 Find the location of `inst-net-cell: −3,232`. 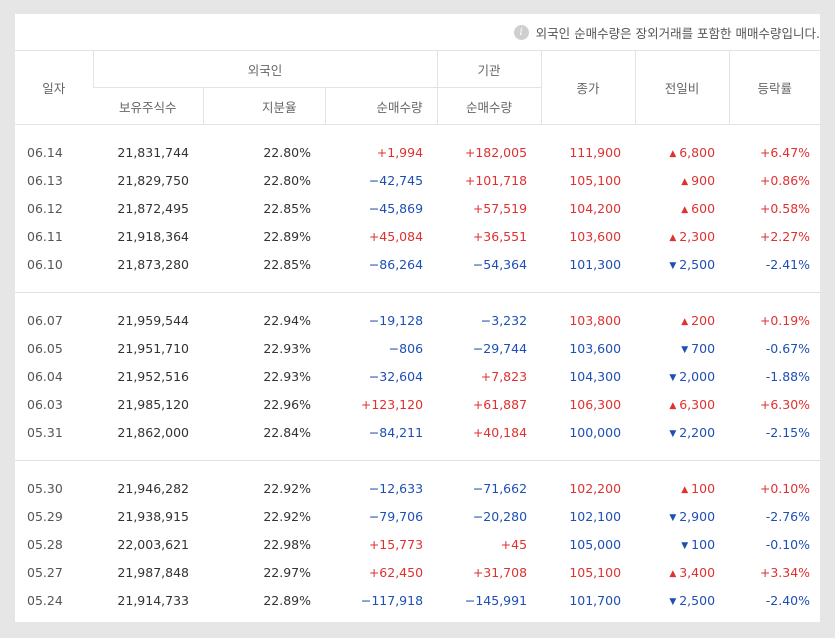

inst-net-cell: −3,232 is located at coordinates (504, 320).